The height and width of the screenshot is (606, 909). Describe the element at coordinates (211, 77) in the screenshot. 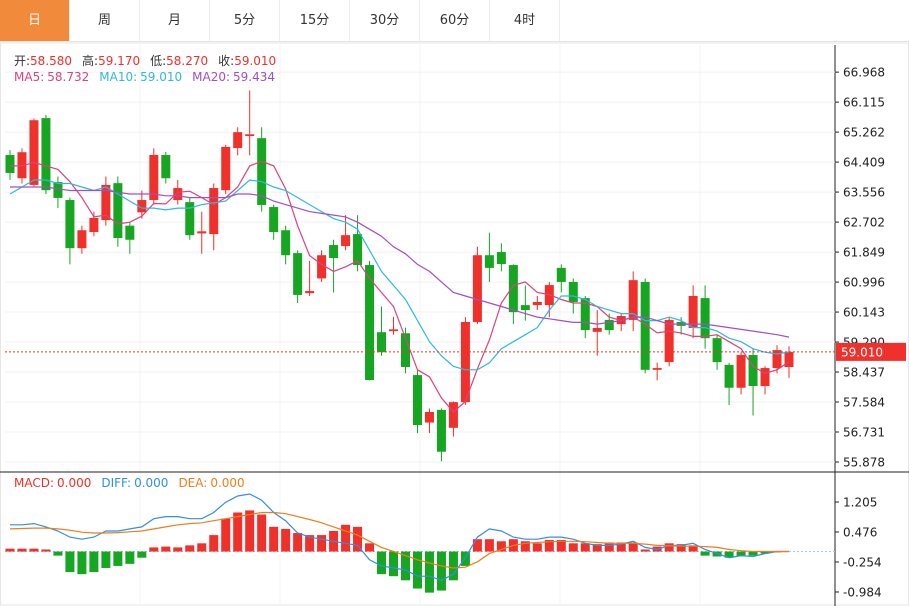

I see `legend-name: MA20:` at that location.